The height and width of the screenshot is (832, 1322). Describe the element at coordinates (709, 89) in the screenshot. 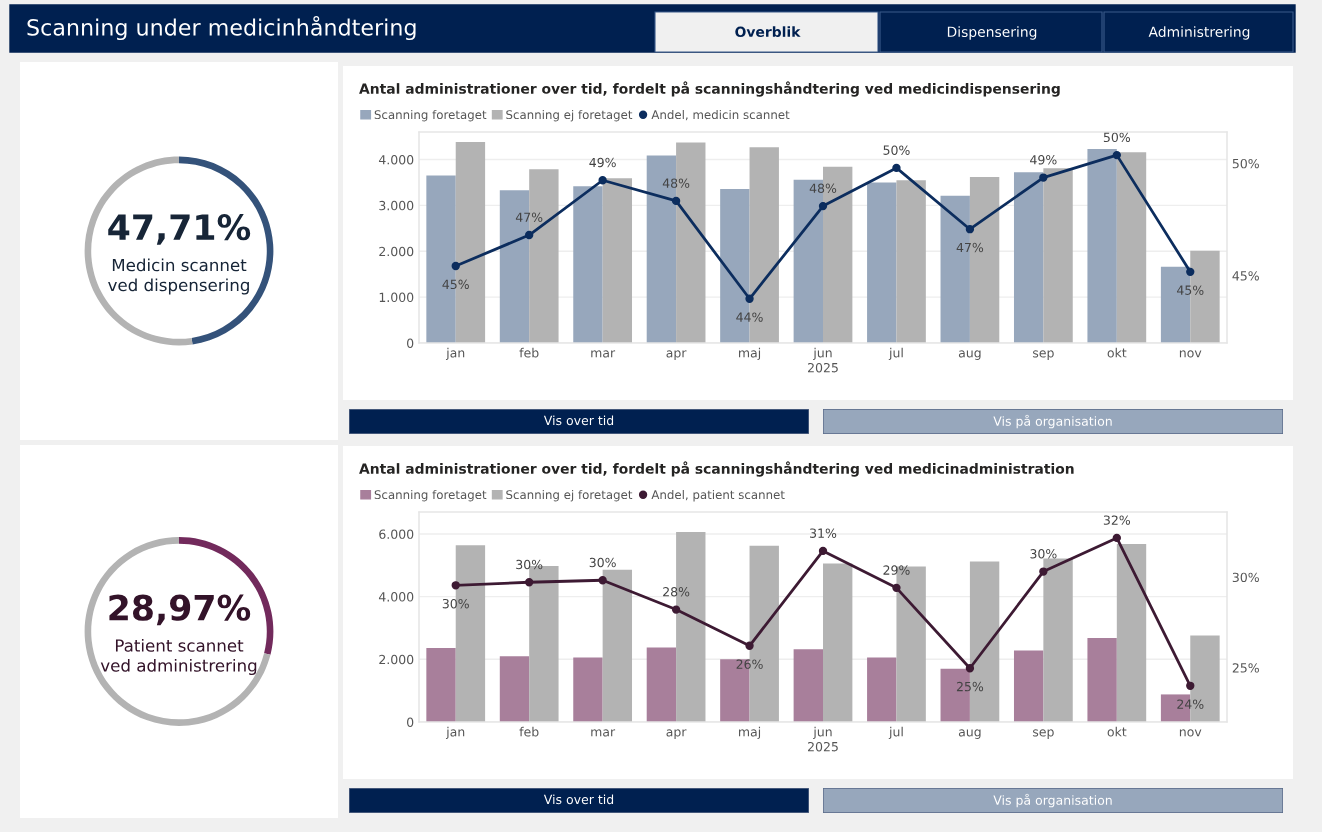

I see `chart-title: Antal administrationer over tid, fordelt på scanningshåndtering ved medicindispensering` at that location.